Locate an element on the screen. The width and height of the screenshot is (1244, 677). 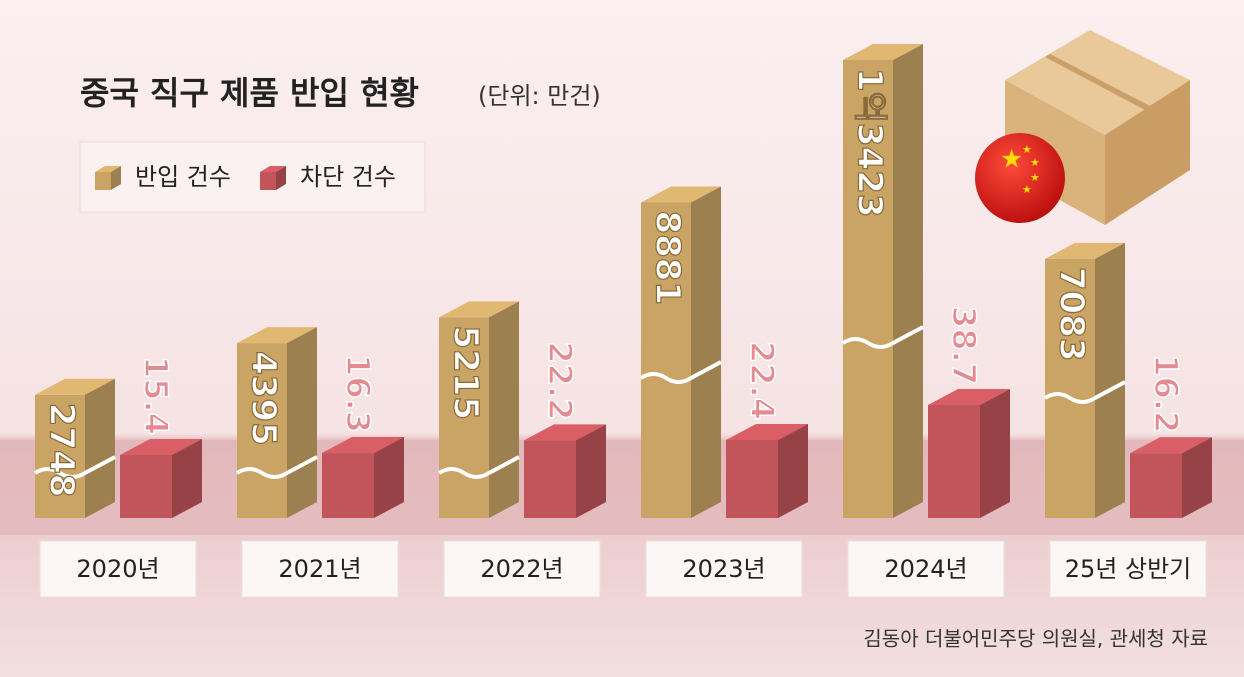
value-label: 16.3 is located at coordinates (358, 393).